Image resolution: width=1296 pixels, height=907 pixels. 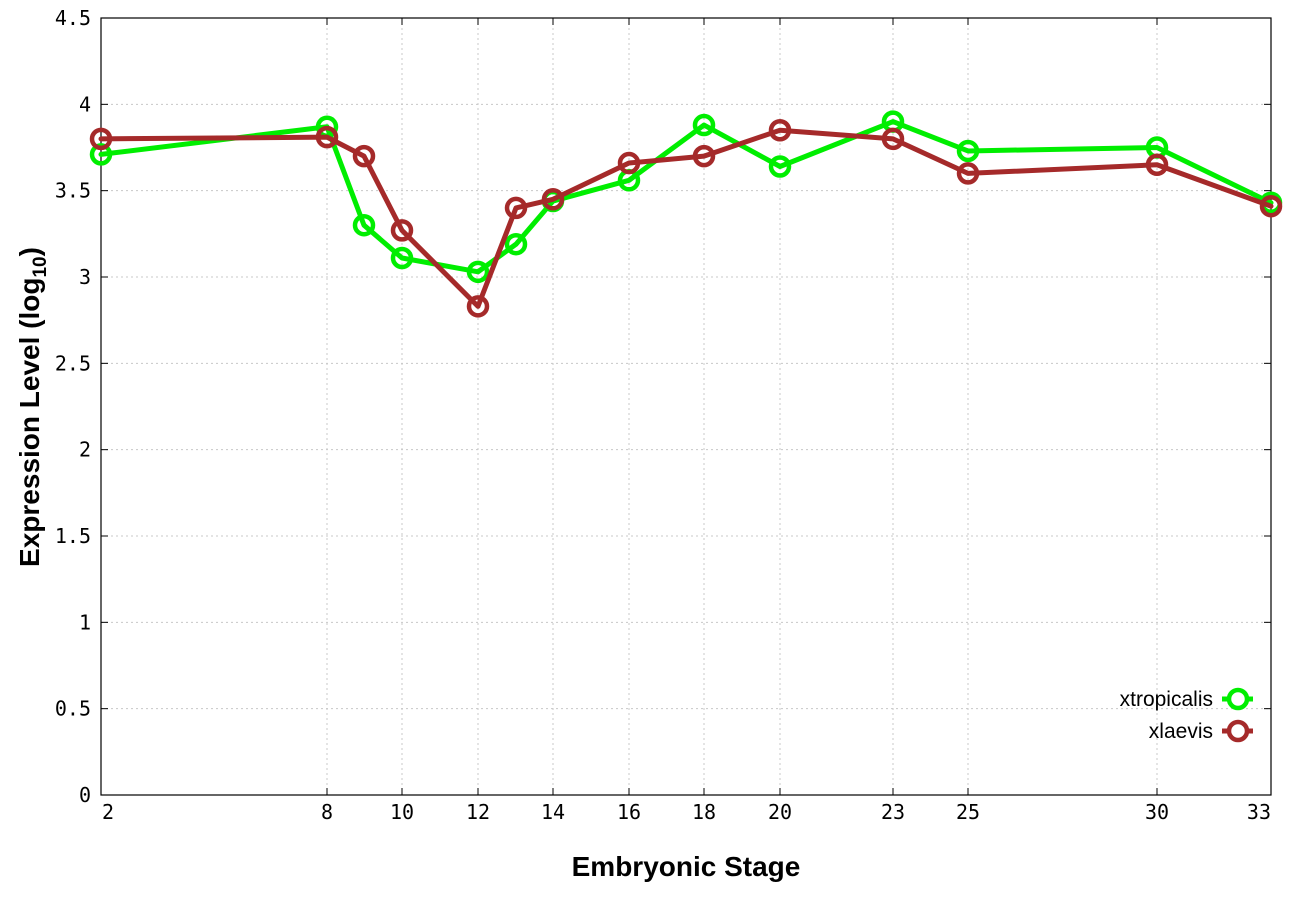 I want to click on y-tick-label: 2, so click(x=85, y=450).